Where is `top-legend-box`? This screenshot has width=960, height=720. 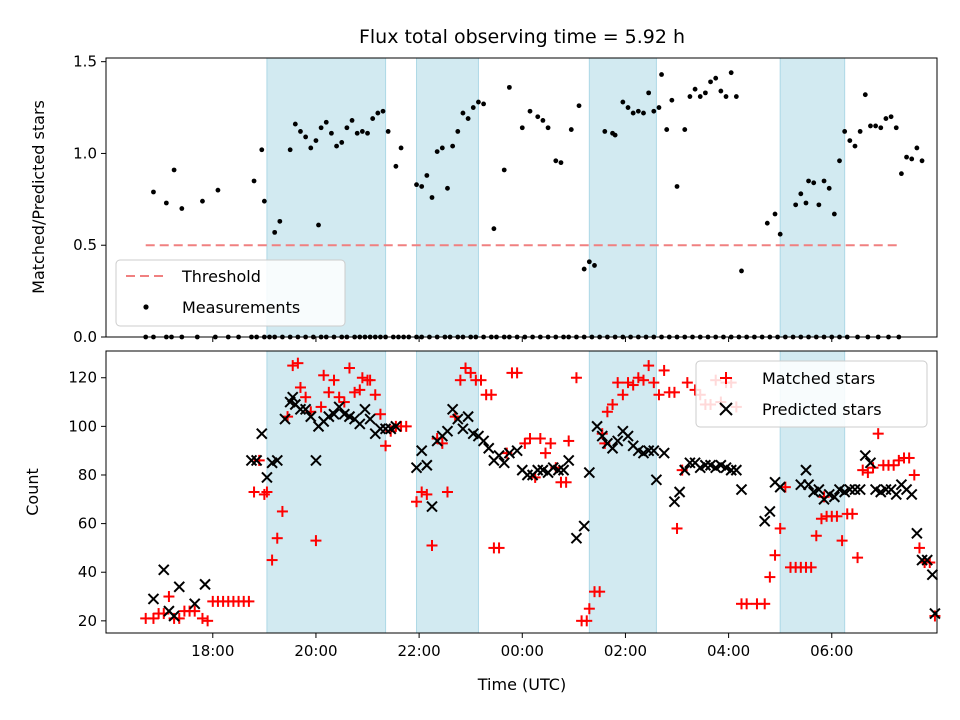 top-legend-box is located at coordinates (230, 293).